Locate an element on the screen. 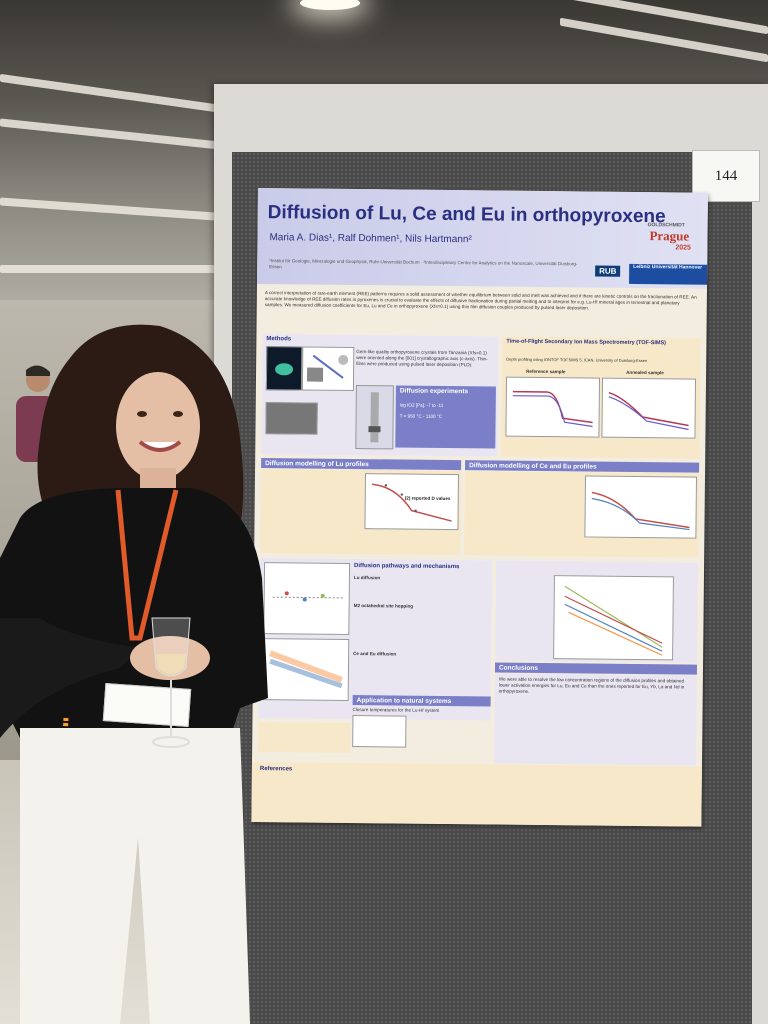 This screenshot has height=1024, width=768. condition-temperature: T = 950 °C - 1100 °C is located at coordinates (421, 416).